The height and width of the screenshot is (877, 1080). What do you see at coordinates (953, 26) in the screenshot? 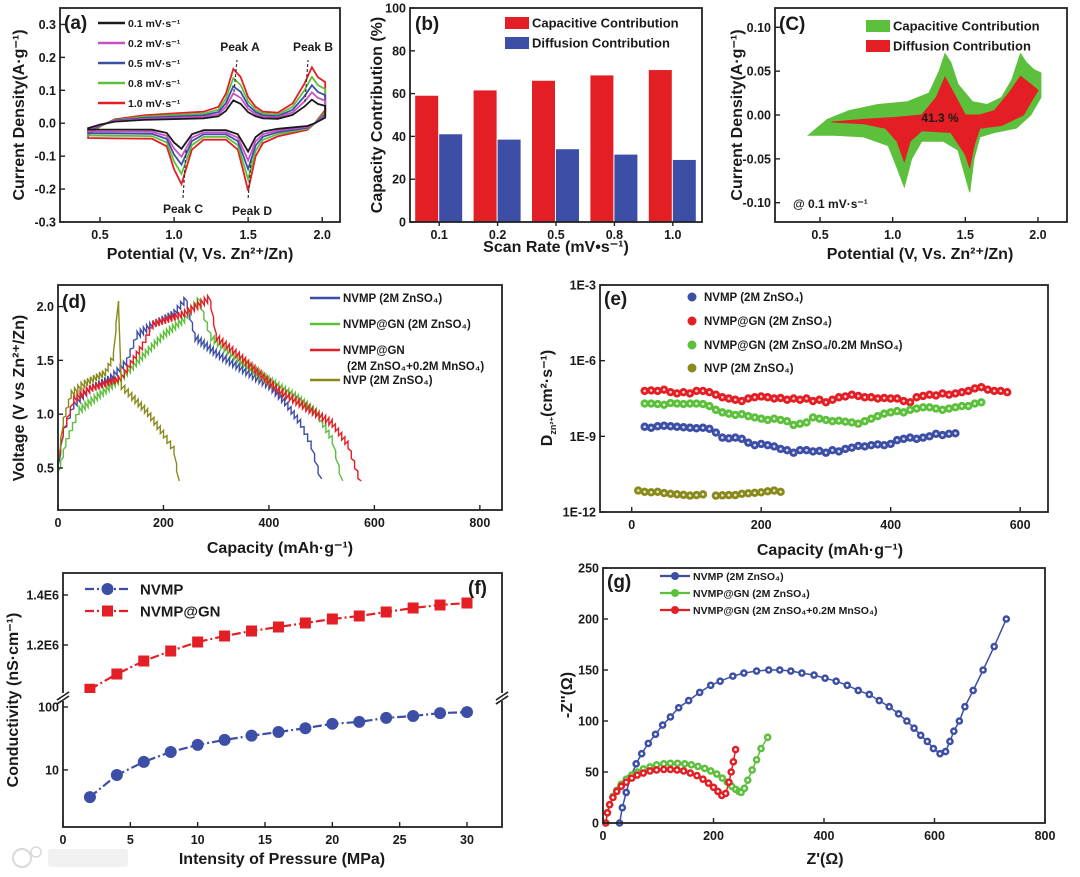
I see `legend-item: Capacitive Contribution` at bounding box center [953, 26].